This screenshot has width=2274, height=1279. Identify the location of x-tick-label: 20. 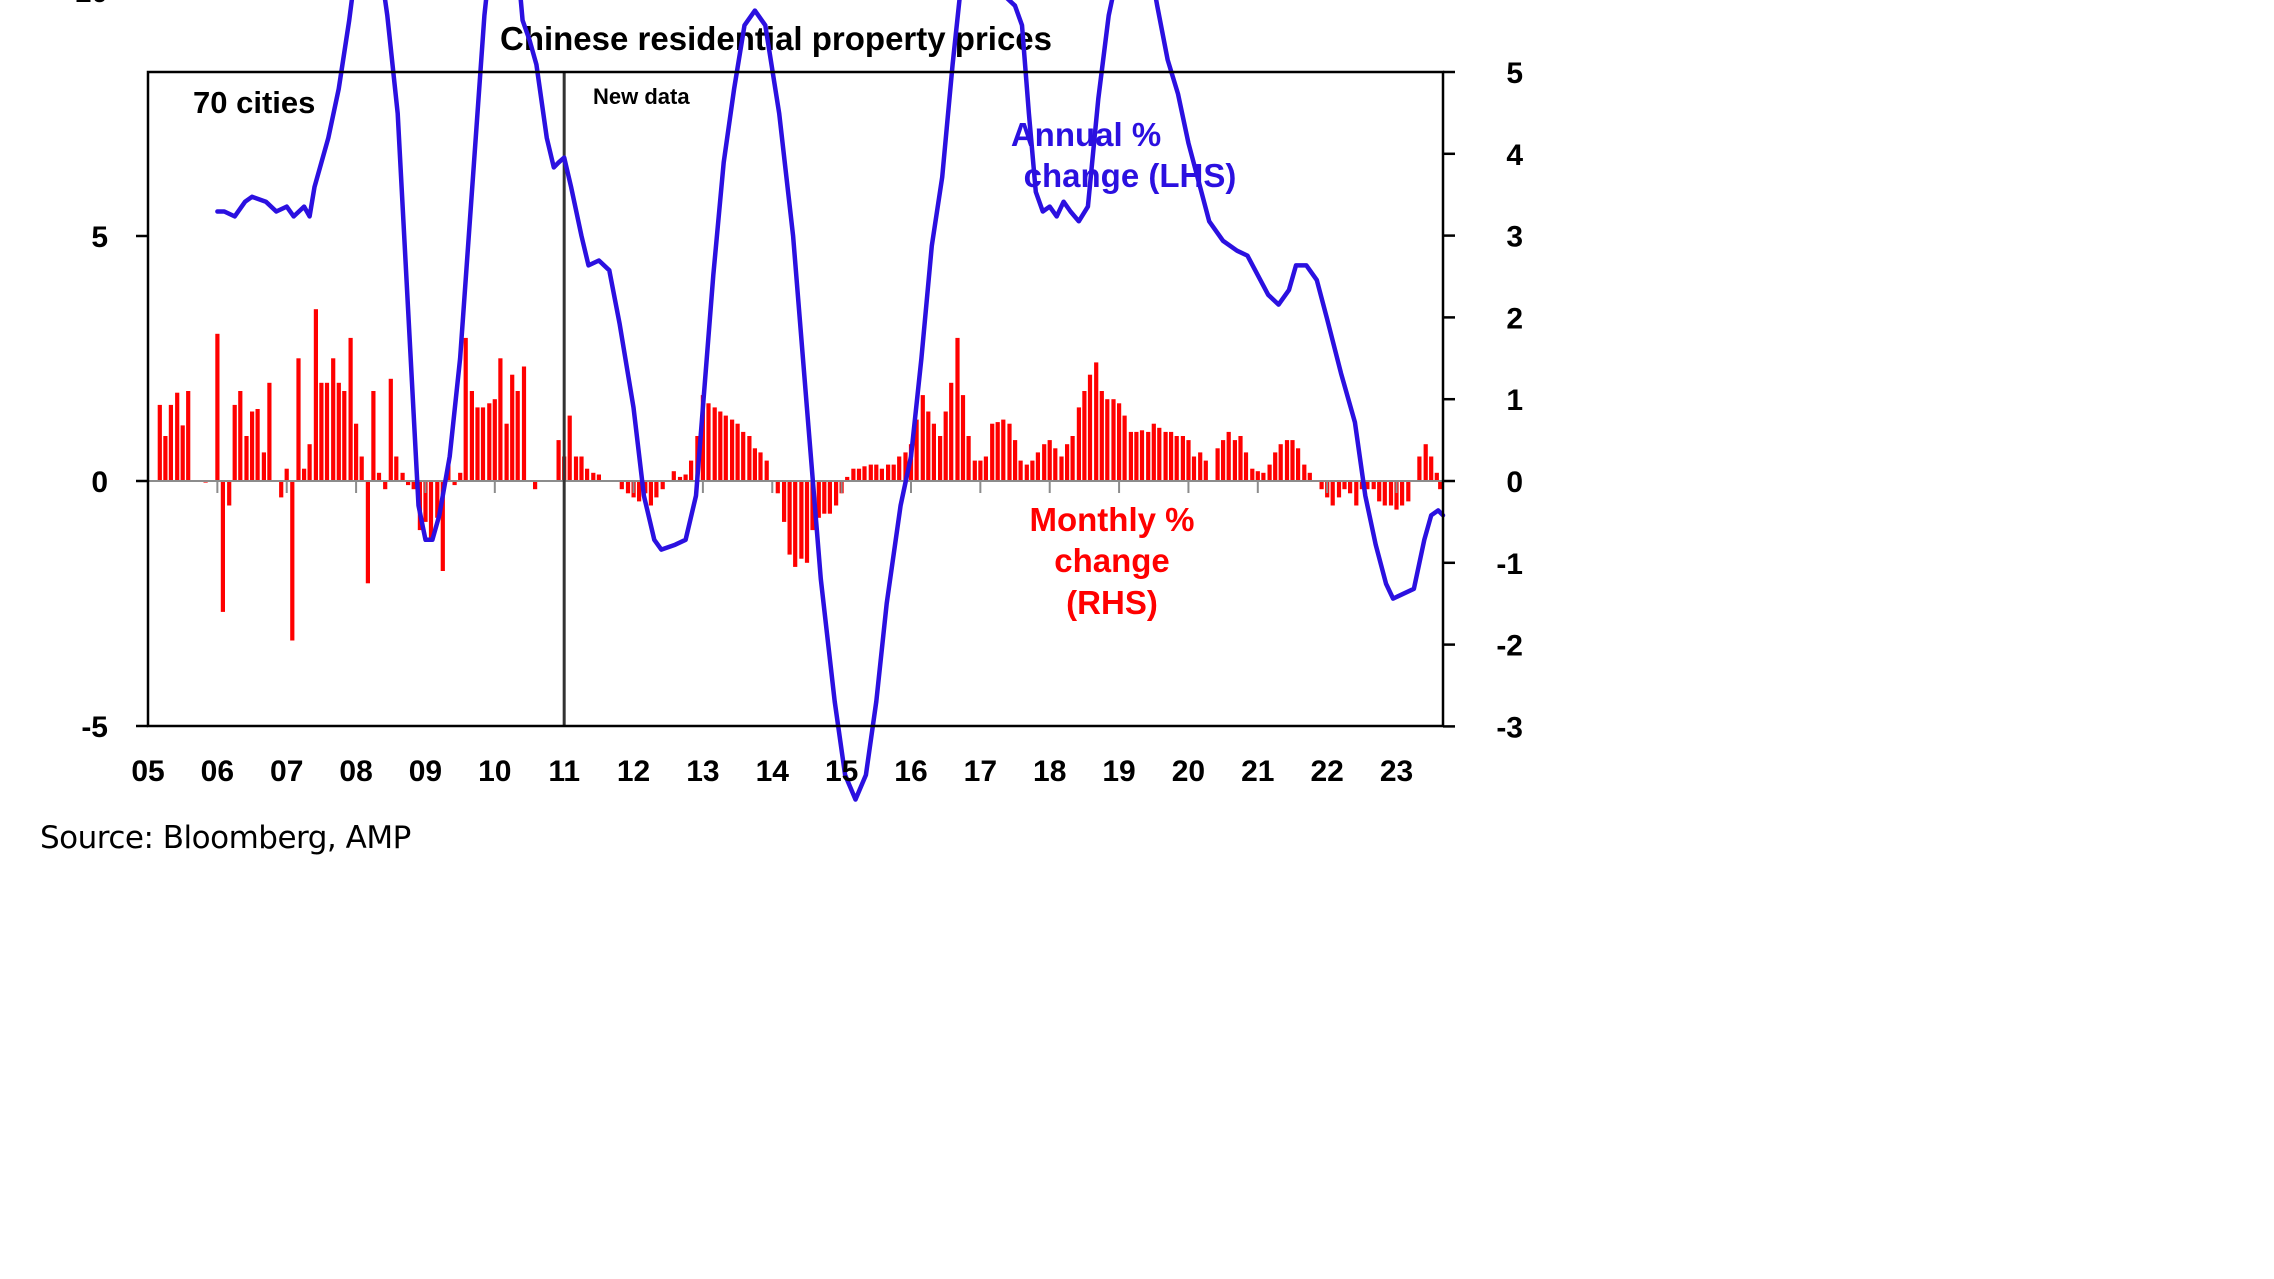
(1188, 771).